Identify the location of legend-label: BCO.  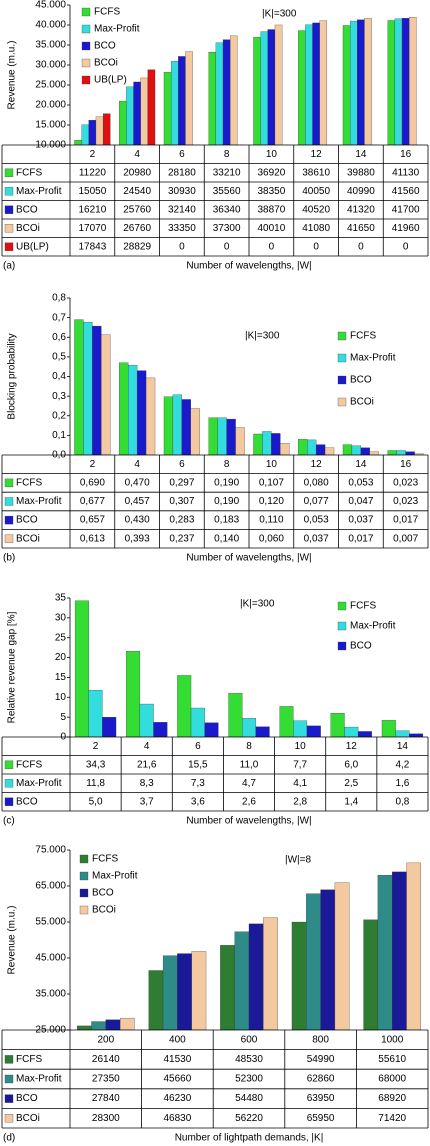
(361, 646).